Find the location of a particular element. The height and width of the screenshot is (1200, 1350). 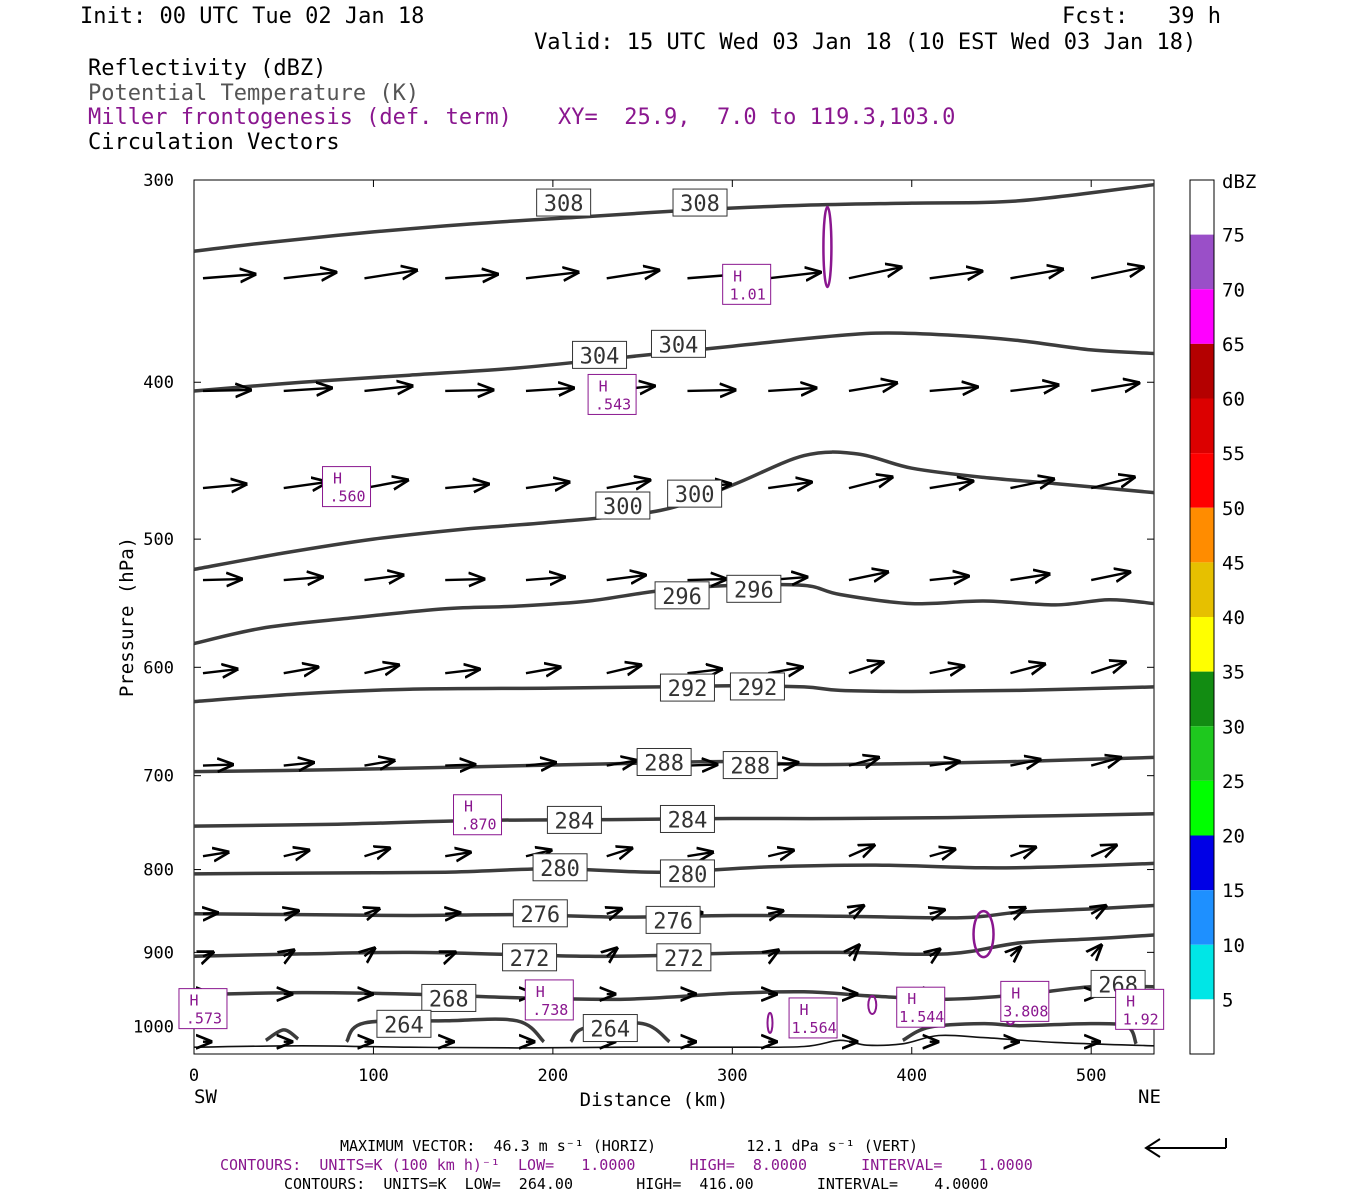

sw-endpoint-label: SW is located at coordinates (205, 1097).